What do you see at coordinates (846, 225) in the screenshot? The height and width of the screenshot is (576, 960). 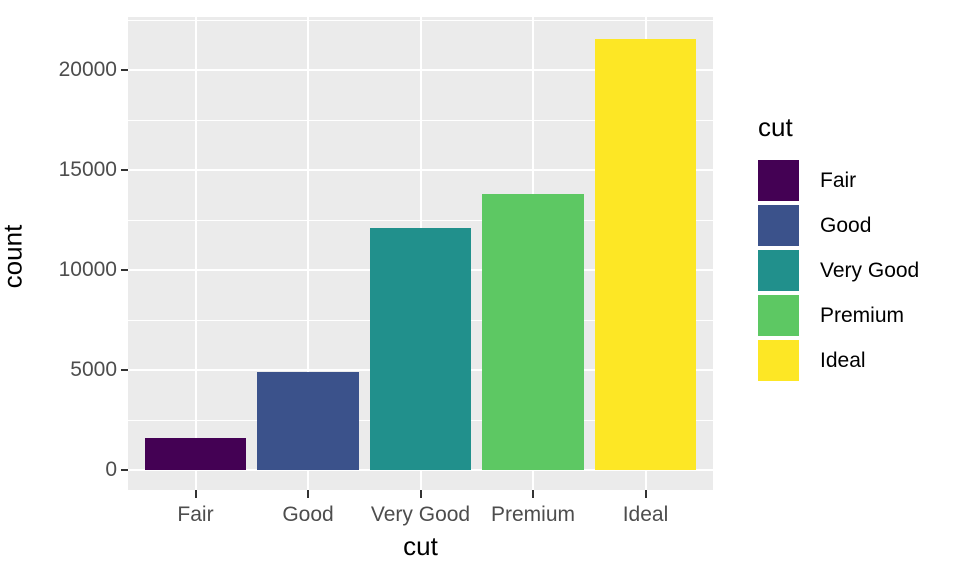 I see `legend-entry-label: Good` at bounding box center [846, 225].